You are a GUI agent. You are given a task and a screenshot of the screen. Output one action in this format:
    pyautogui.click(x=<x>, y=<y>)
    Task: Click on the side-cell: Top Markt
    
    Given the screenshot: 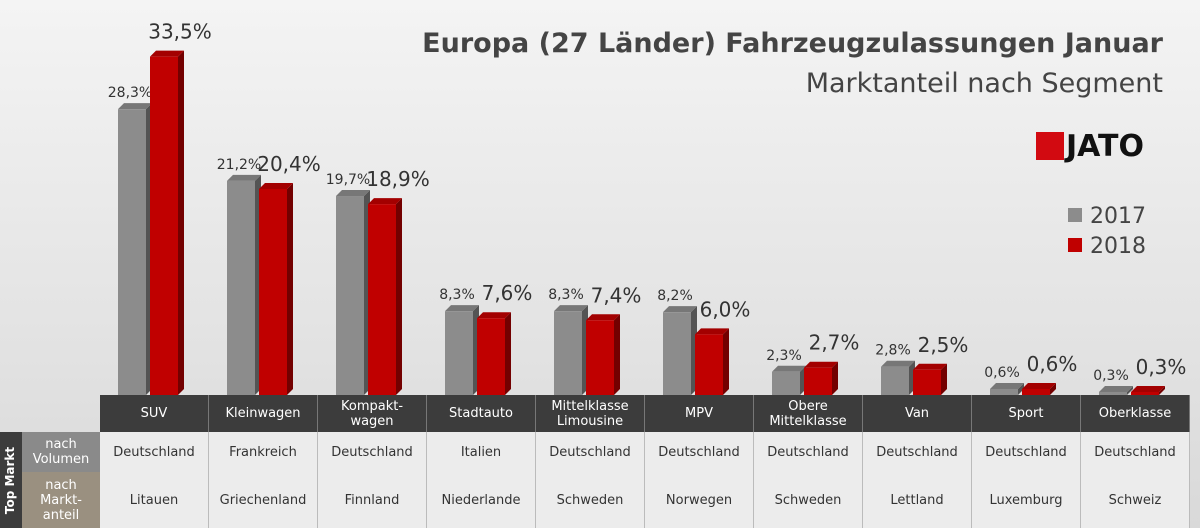 What is the action you would take?
    pyautogui.click(x=11, y=480)
    